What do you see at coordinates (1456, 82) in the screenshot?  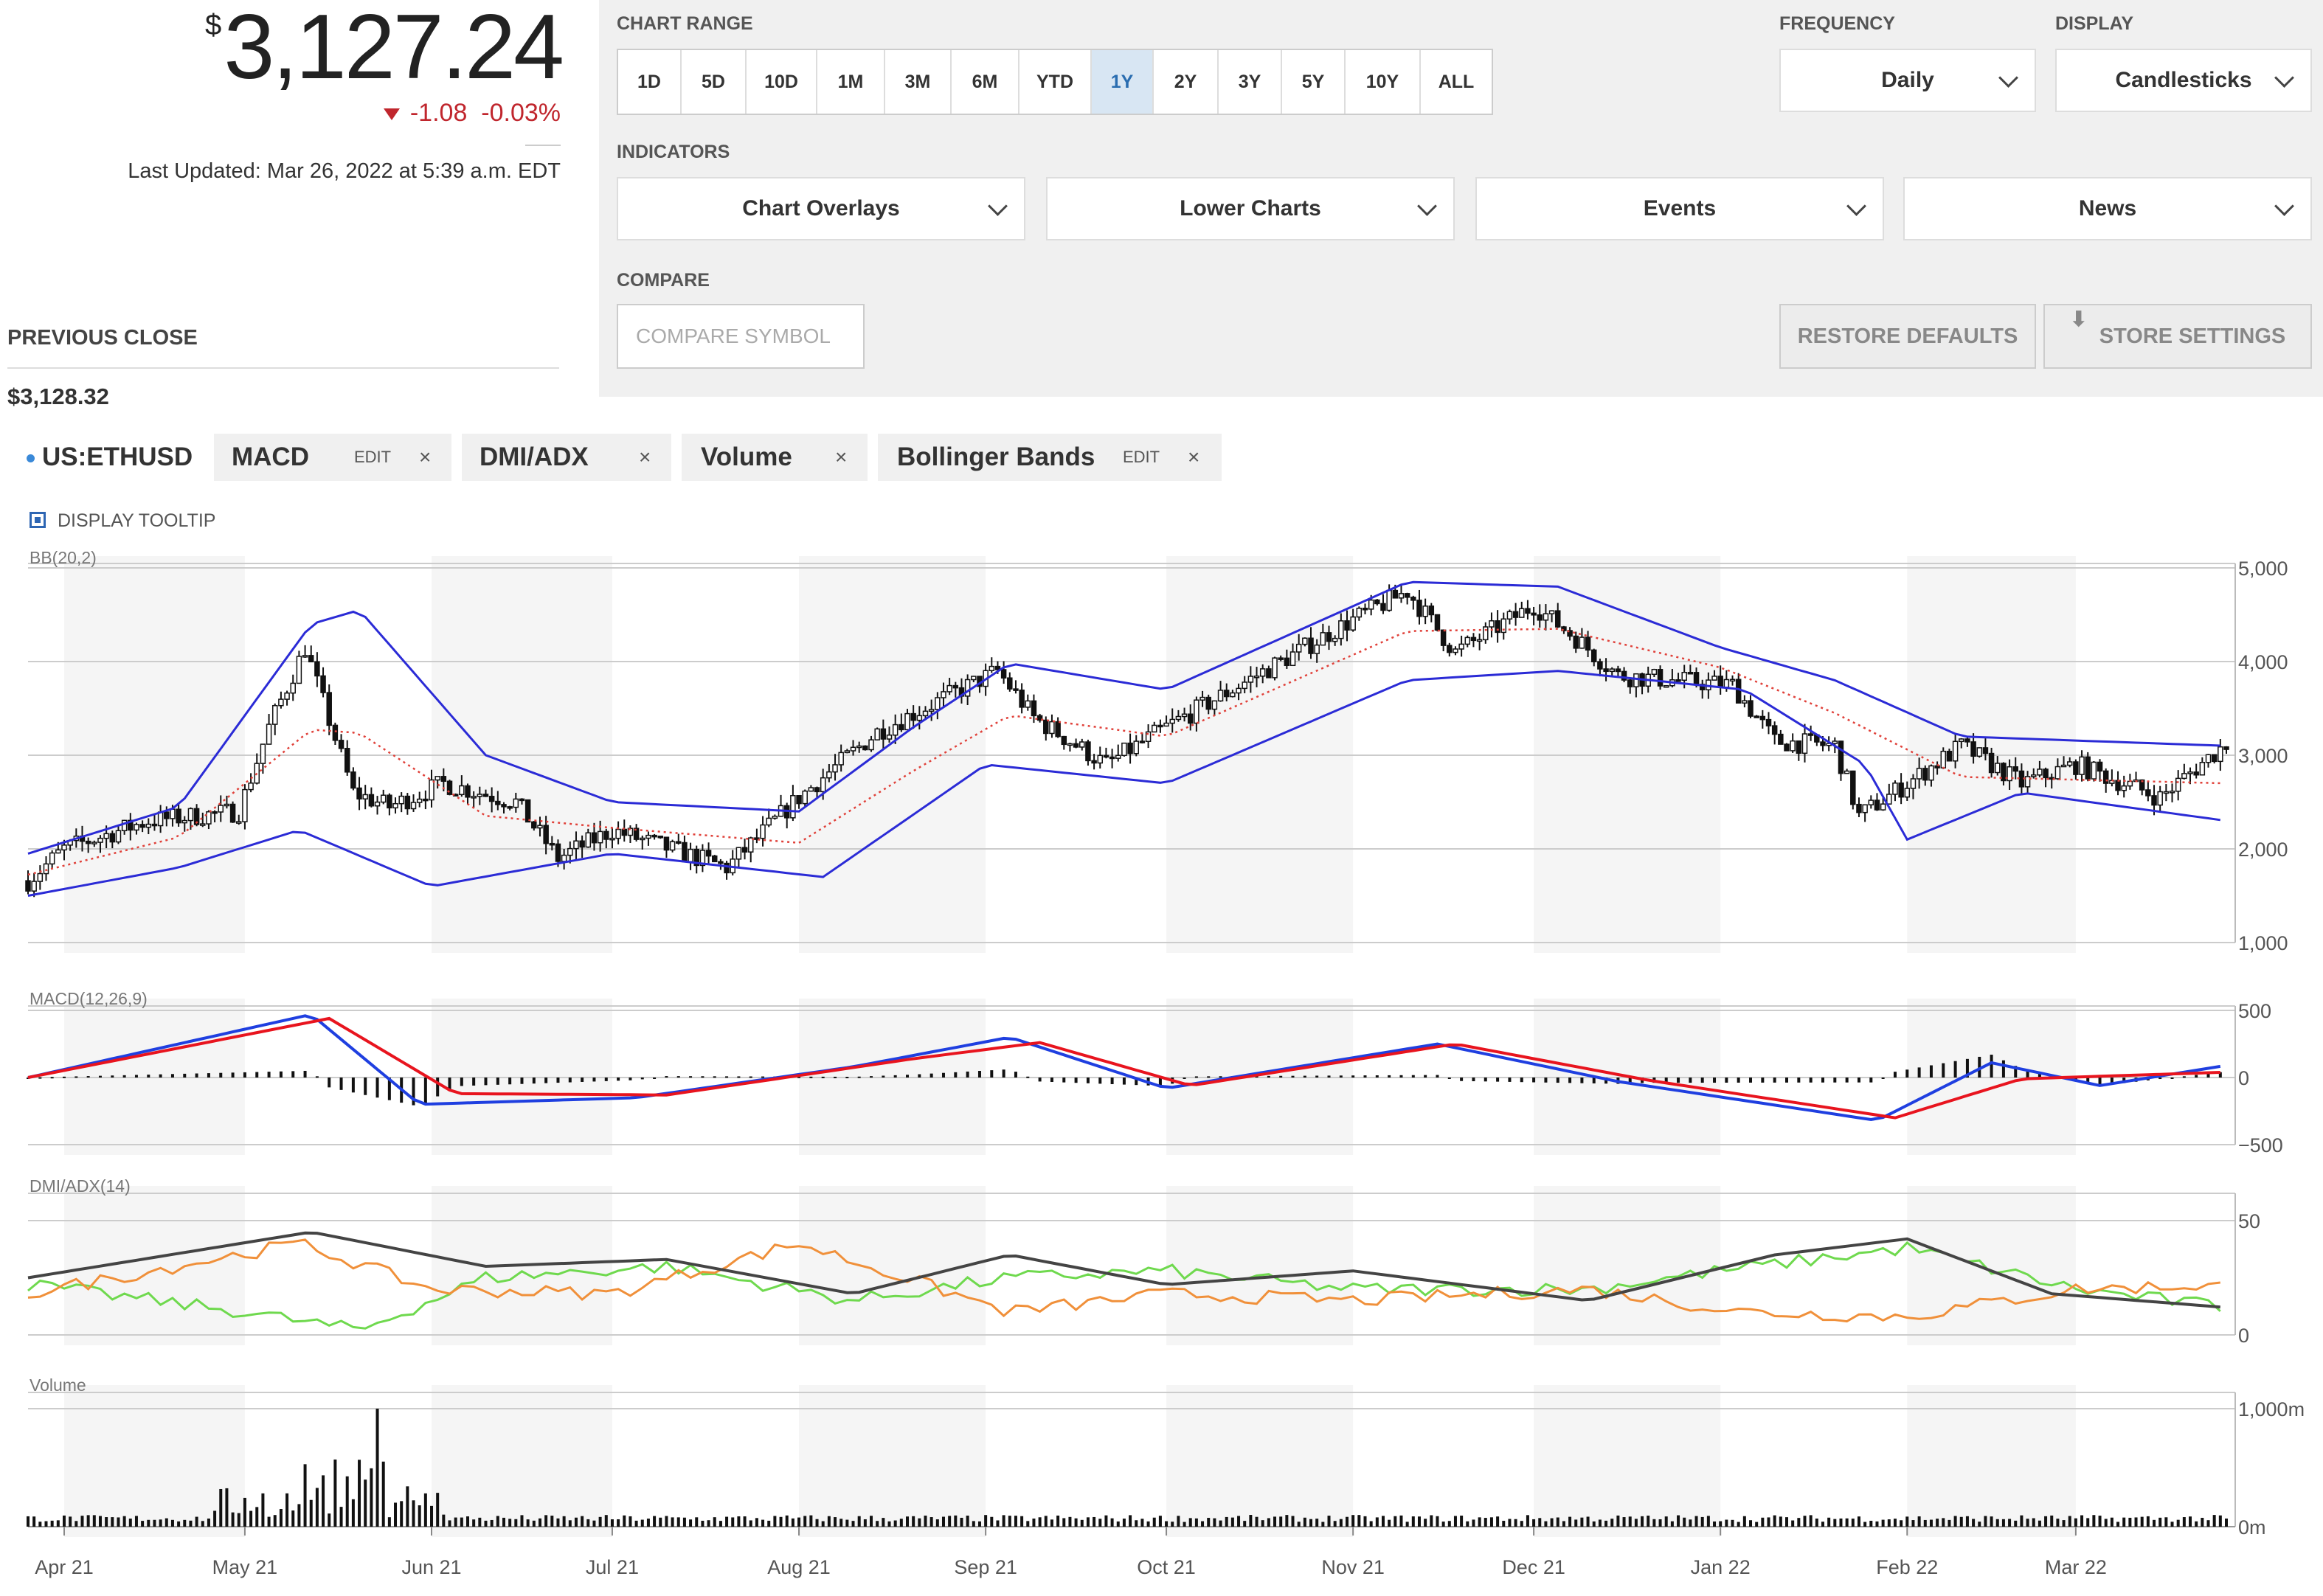 I see `range-all: ALL` at bounding box center [1456, 82].